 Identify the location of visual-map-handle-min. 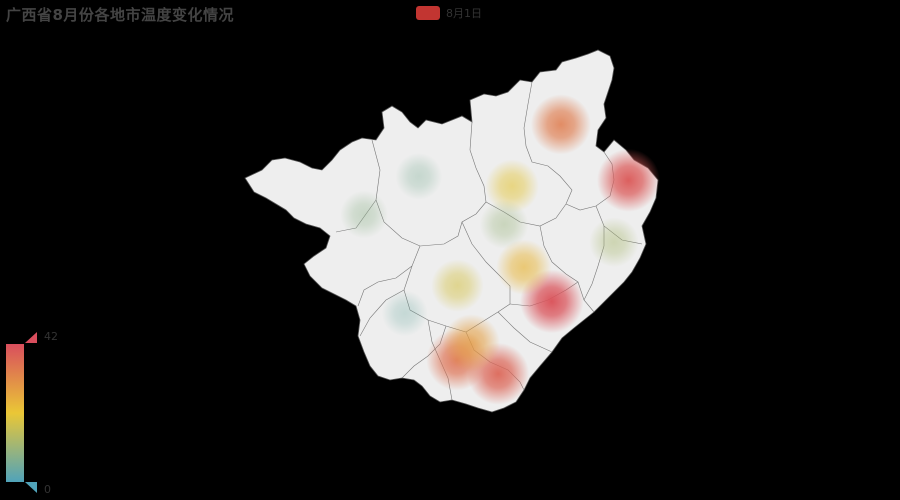
(31, 487).